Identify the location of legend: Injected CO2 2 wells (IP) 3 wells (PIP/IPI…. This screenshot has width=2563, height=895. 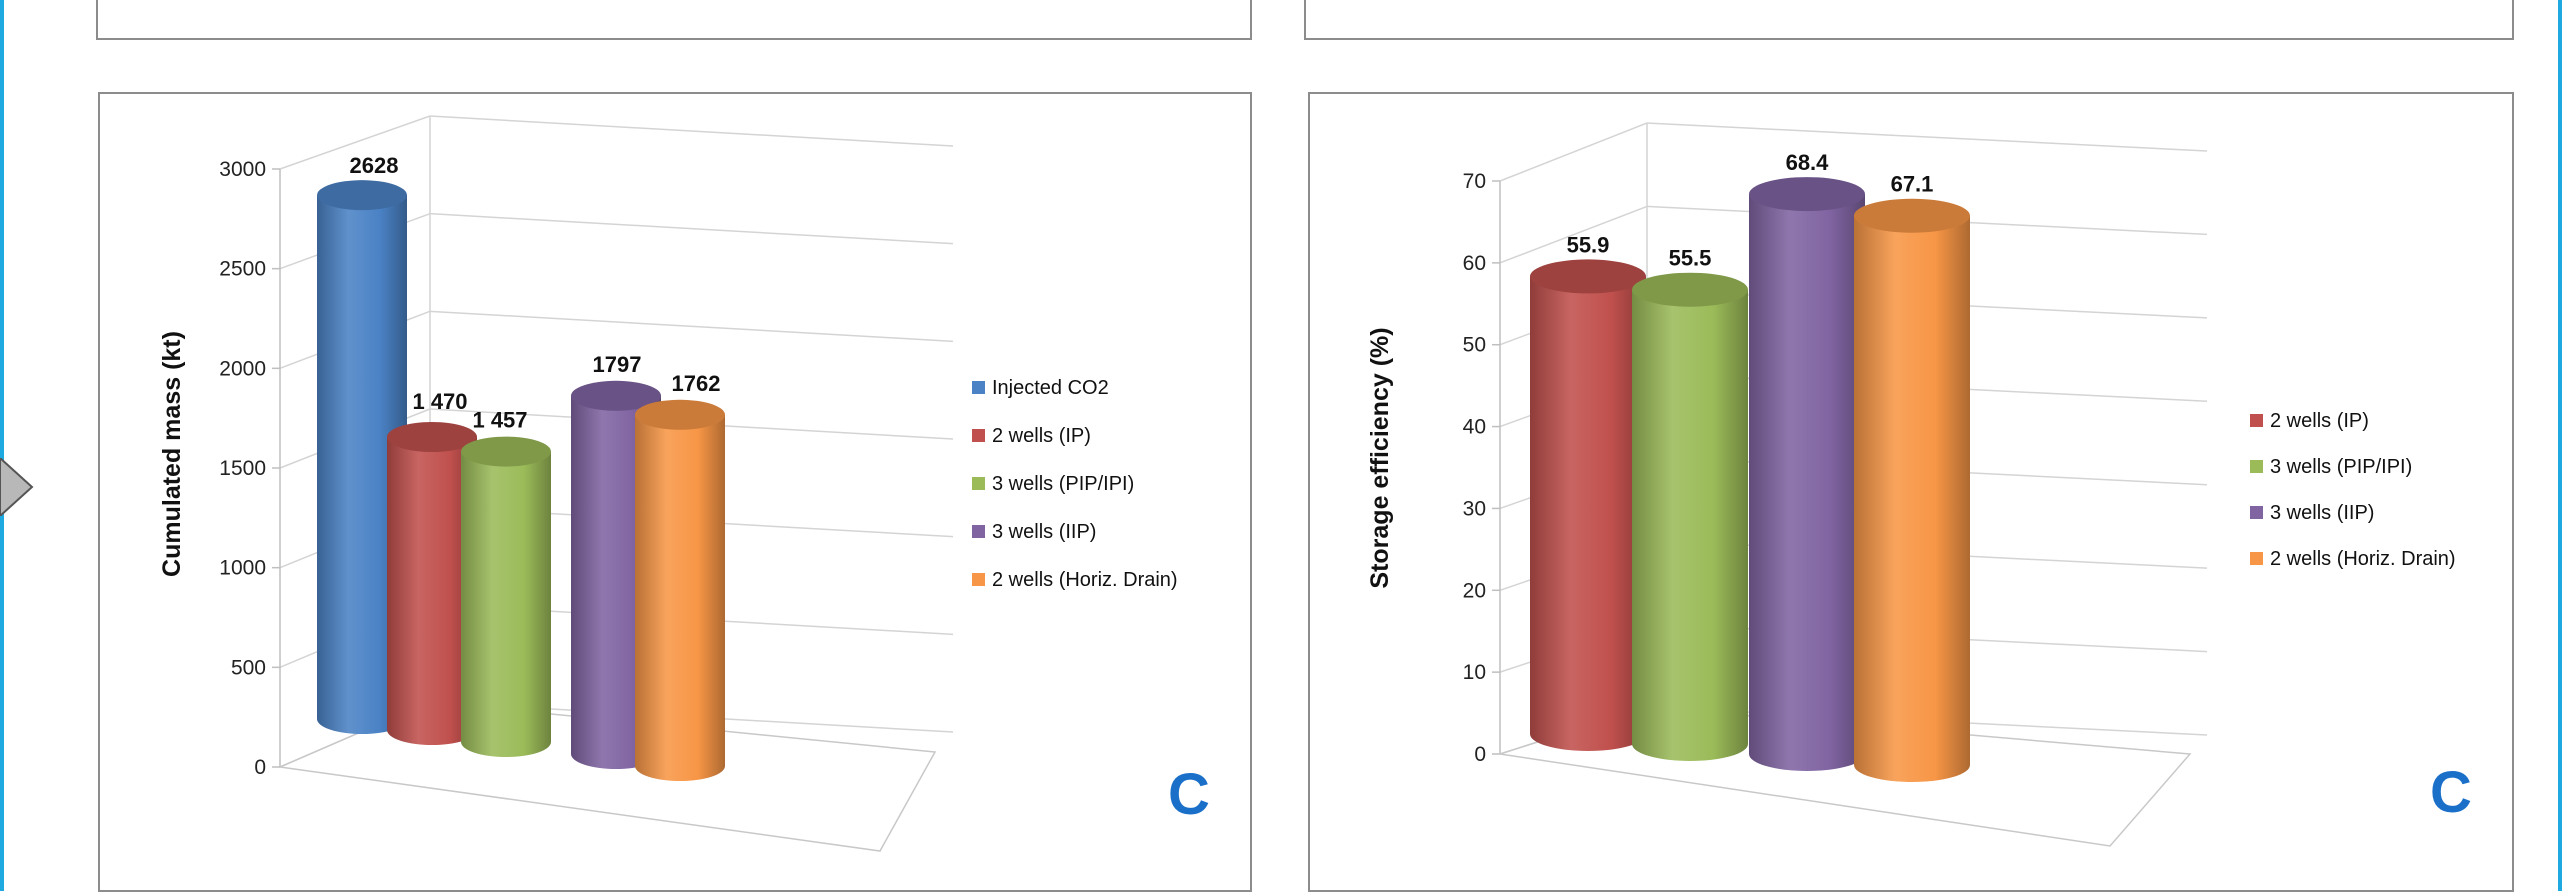
(1075, 484).